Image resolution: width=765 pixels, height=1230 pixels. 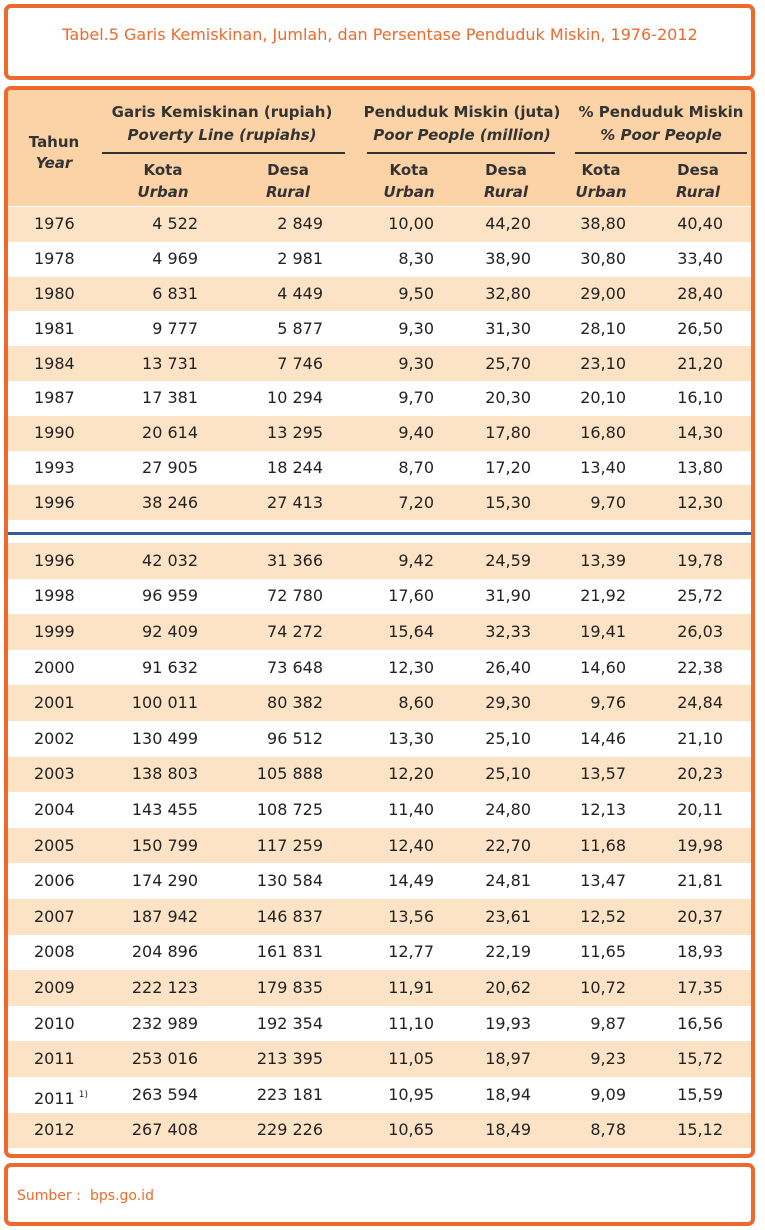 What do you see at coordinates (416, 467) in the screenshot?
I see `value-cell: 8,70` at bounding box center [416, 467].